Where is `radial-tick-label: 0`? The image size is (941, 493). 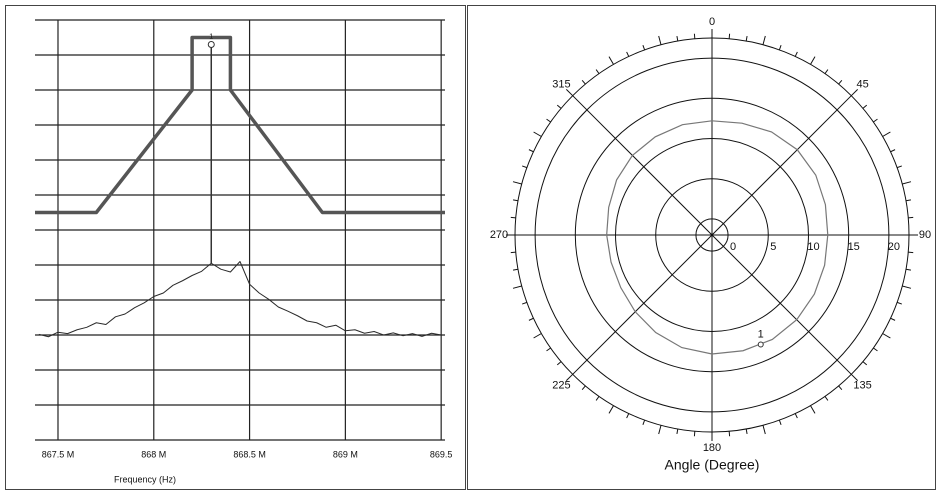 radial-tick-label: 0 is located at coordinates (733, 247).